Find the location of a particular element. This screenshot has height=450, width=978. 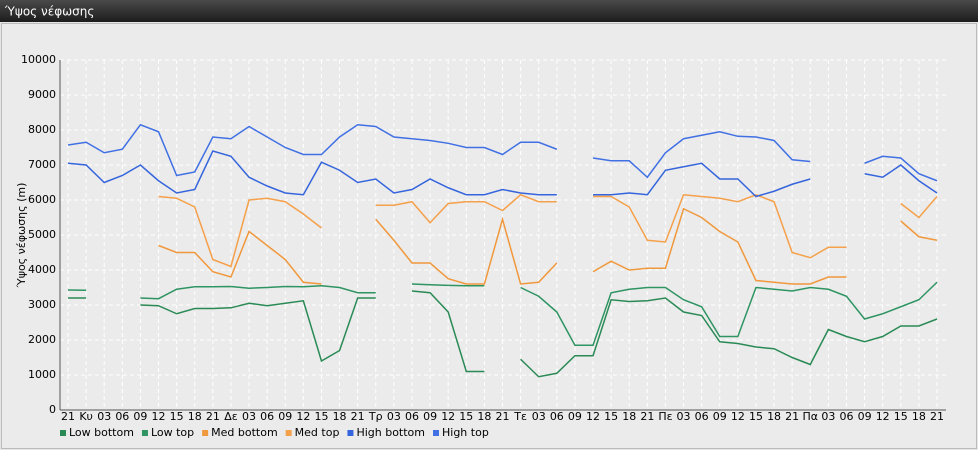

x-tick-label: Πα is located at coordinates (811, 416).